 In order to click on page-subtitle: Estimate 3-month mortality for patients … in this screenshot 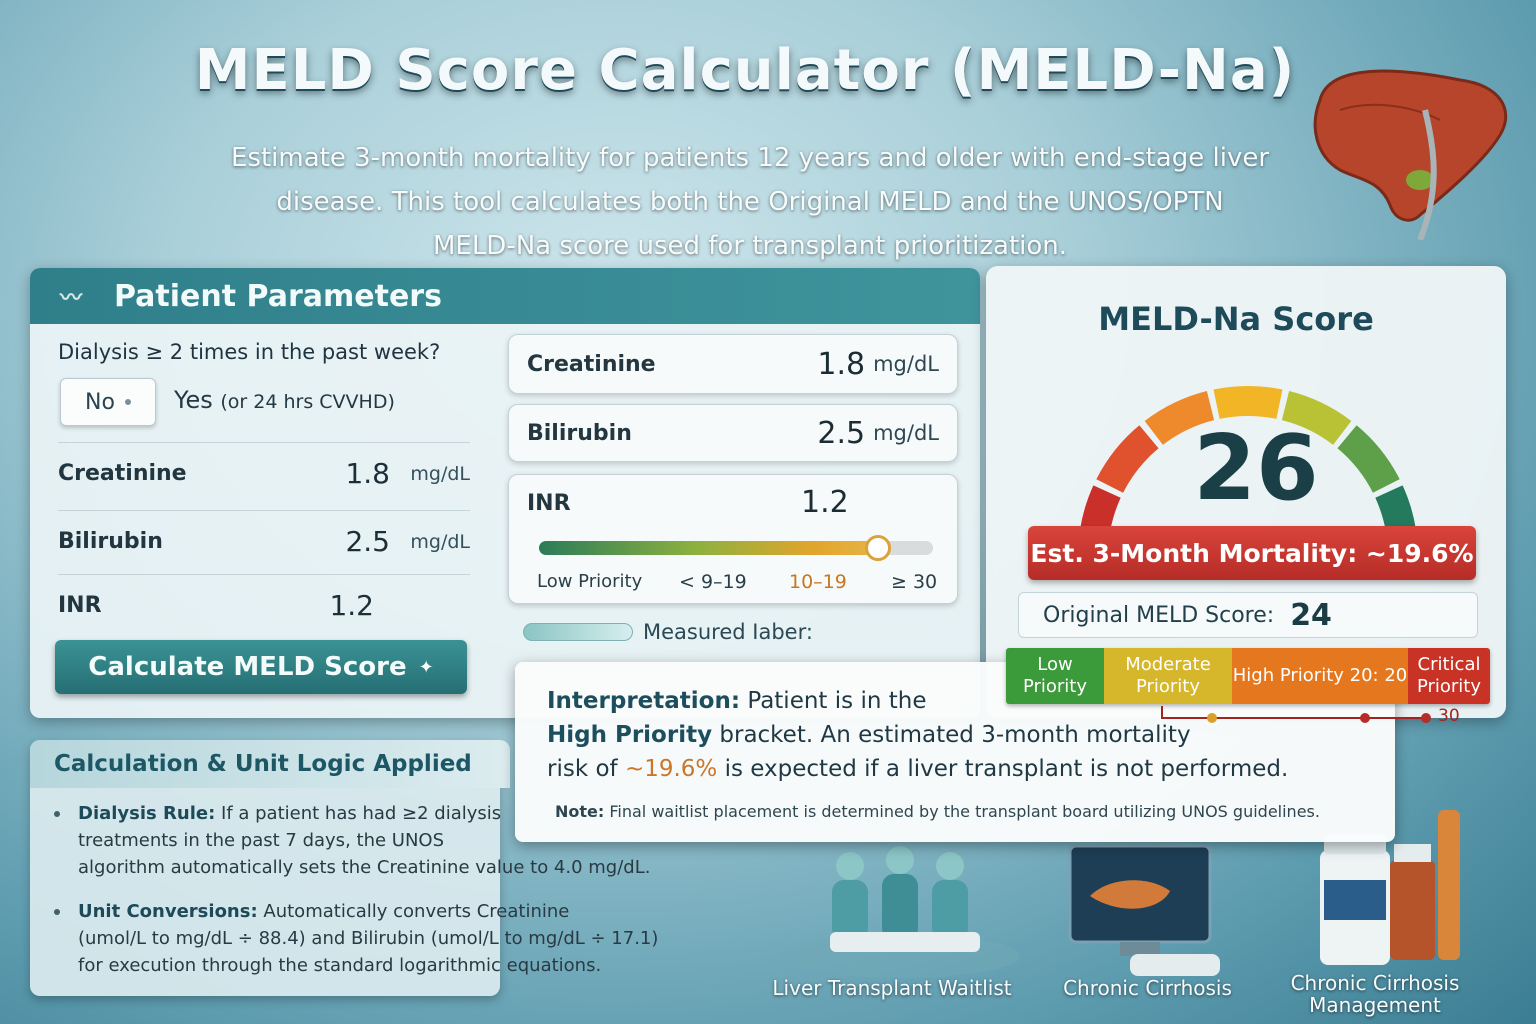, I will do `click(750, 202)`.